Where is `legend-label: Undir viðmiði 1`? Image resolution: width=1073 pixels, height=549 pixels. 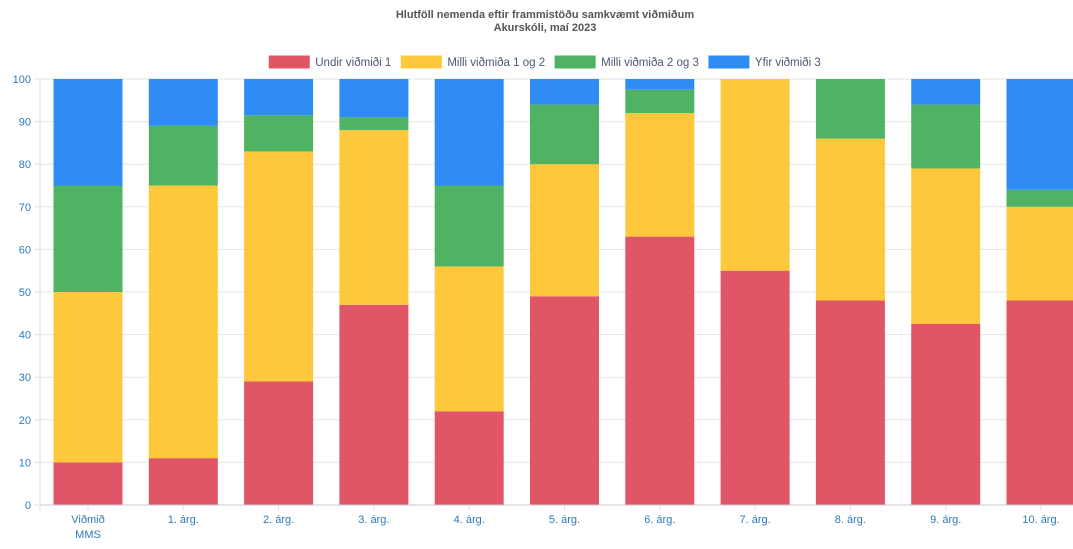 legend-label: Undir viðmiði 1 is located at coordinates (353, 63).